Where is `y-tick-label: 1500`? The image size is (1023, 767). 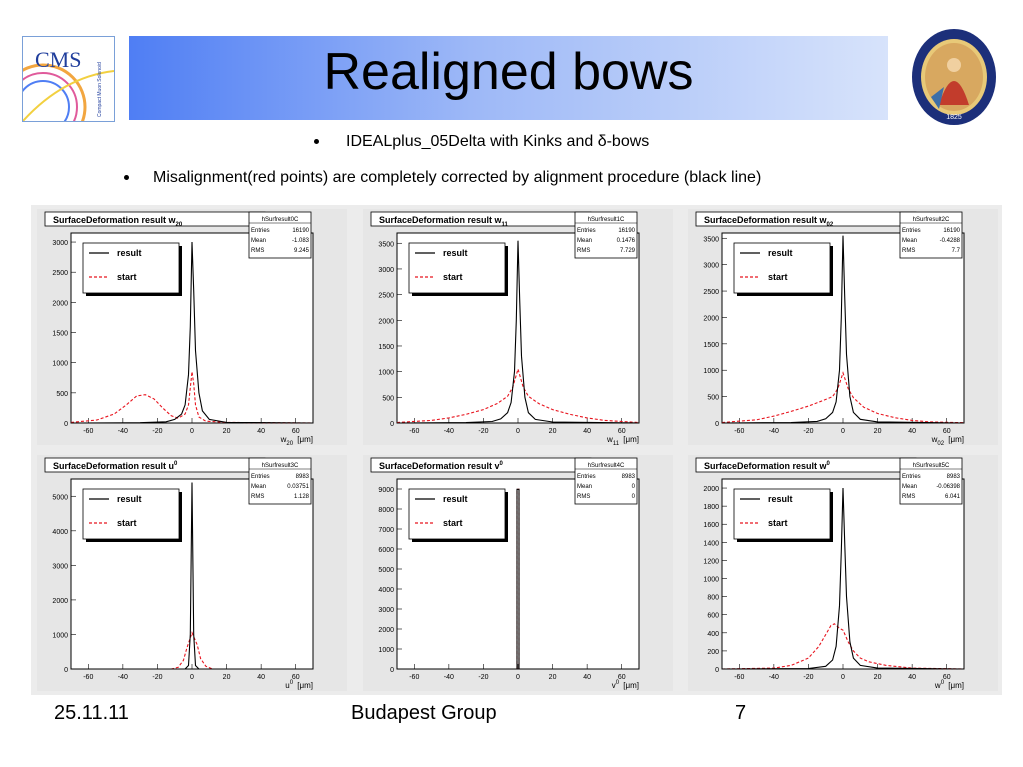 y-tick-label: 1500 is located at coordinates (60, 334).